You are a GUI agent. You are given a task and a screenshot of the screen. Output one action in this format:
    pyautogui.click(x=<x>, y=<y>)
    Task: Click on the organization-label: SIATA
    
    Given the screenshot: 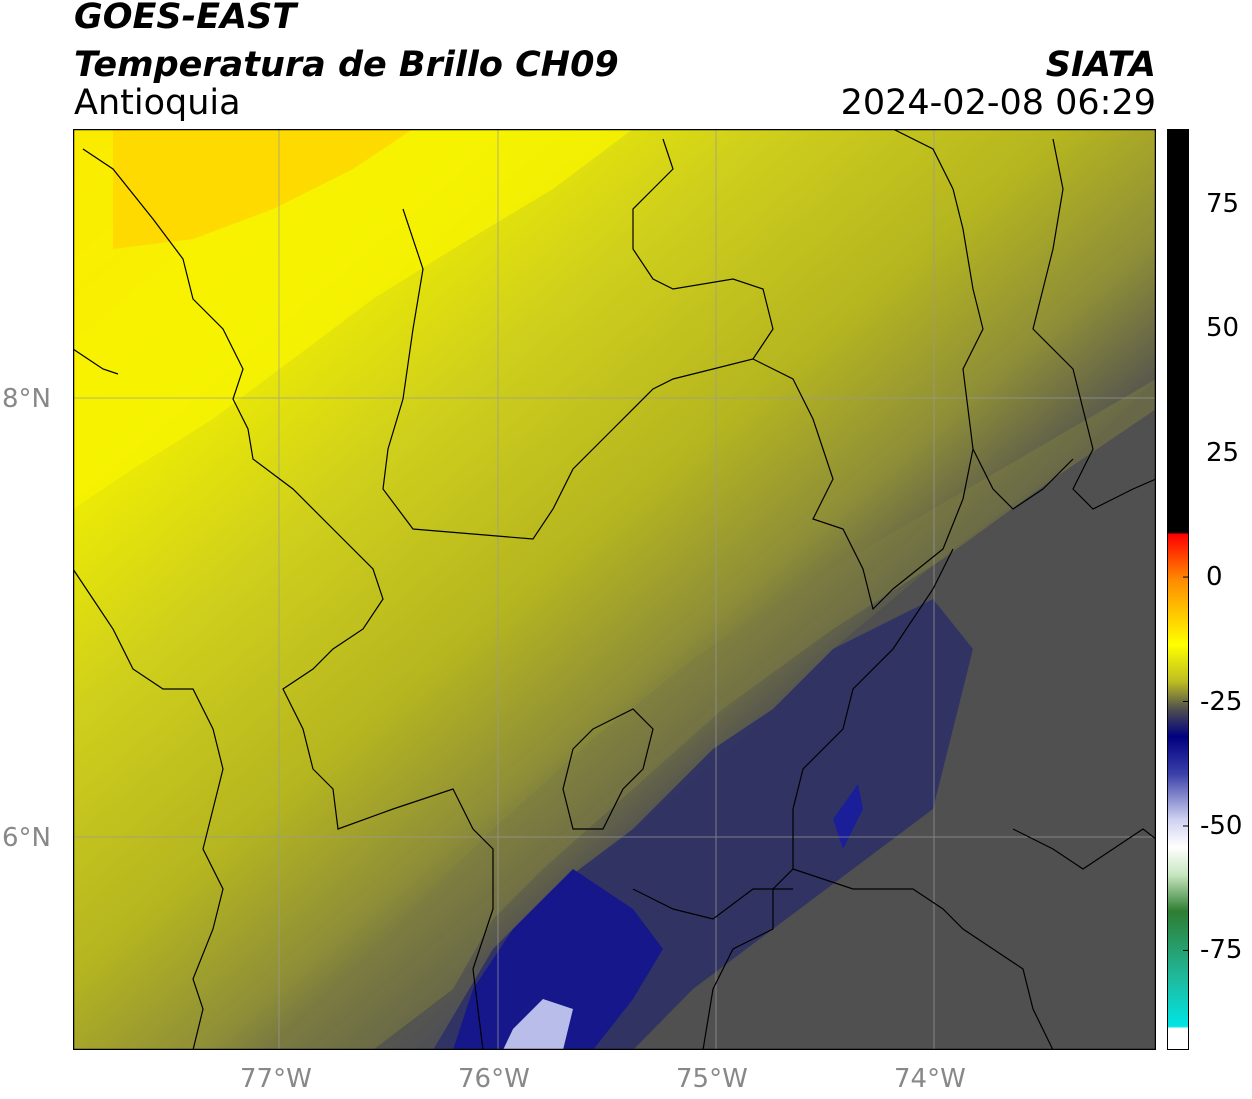 What is the action you would take?
    pyautogui.click(x=1100, y=65)
    